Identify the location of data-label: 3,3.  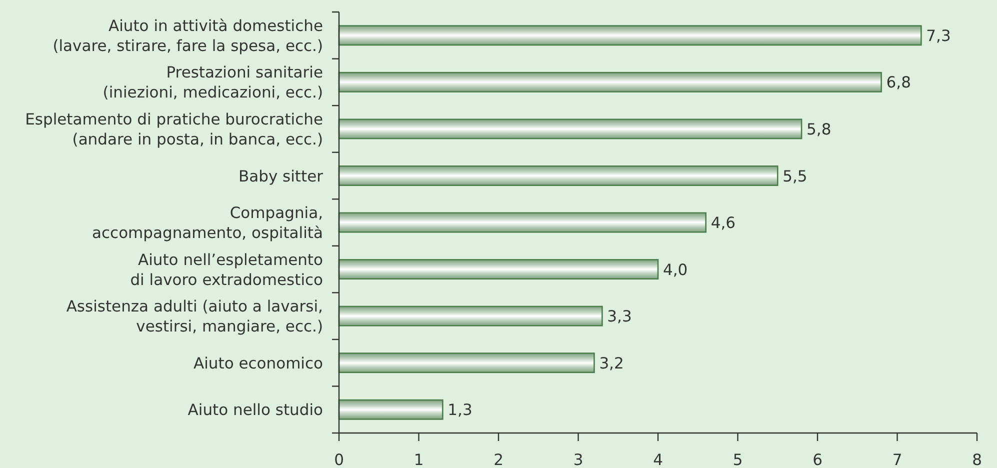
(619, 317).